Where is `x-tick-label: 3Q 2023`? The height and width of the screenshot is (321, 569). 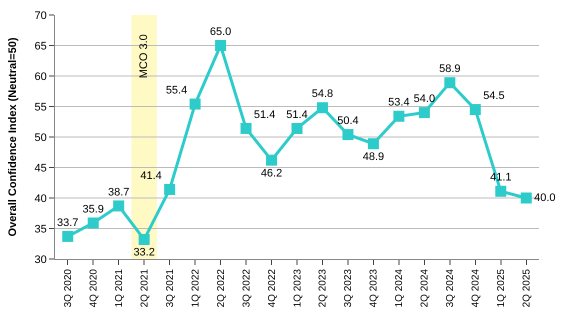 x-tick-label: 3Q 2023 is located at coordinates (348, 288).